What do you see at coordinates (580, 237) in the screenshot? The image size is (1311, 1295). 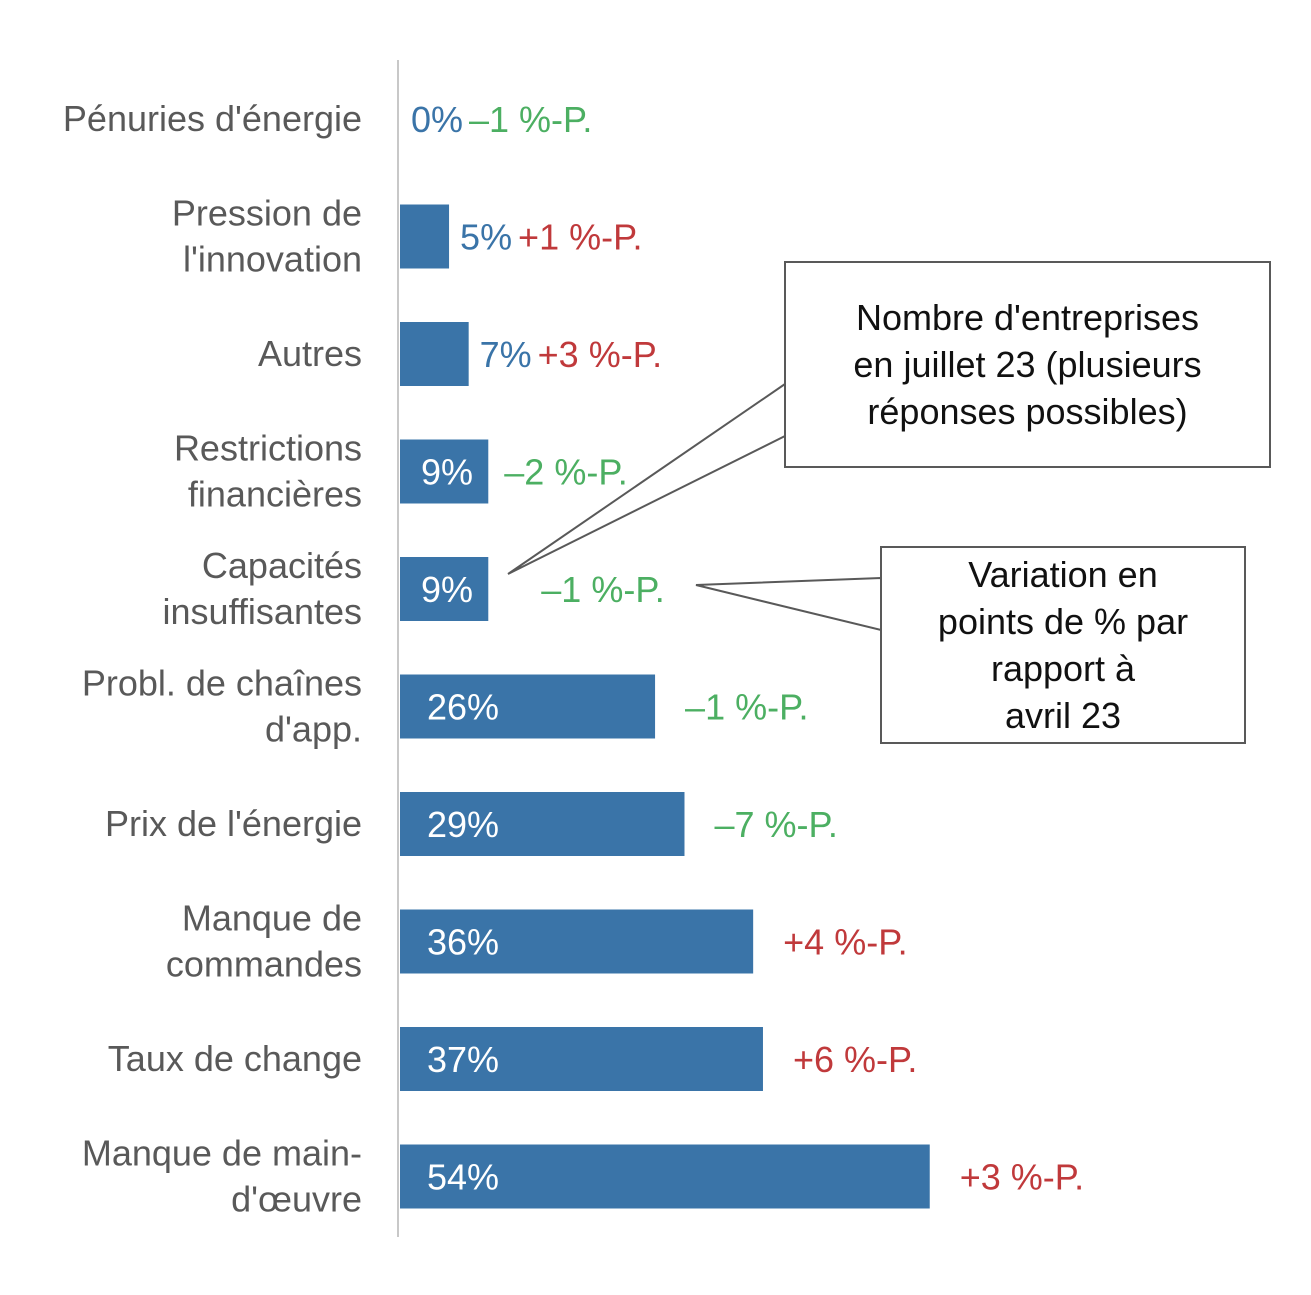 I see `change-label: +1 %-P.` at bounding box center [580, 237].